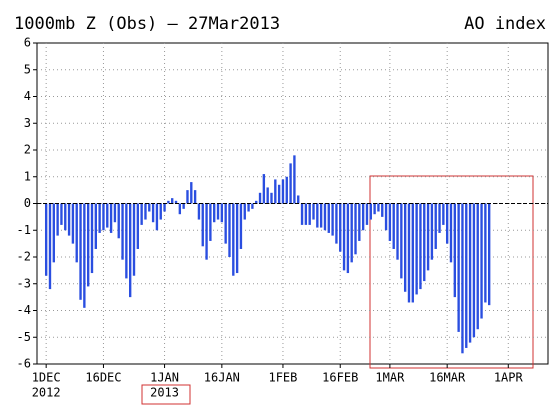 This screenshot has height=420, width=560. Describe the element at coordinates (390, 378) in the screenshot. I see `x-tick-label: 1MAR` at that location.